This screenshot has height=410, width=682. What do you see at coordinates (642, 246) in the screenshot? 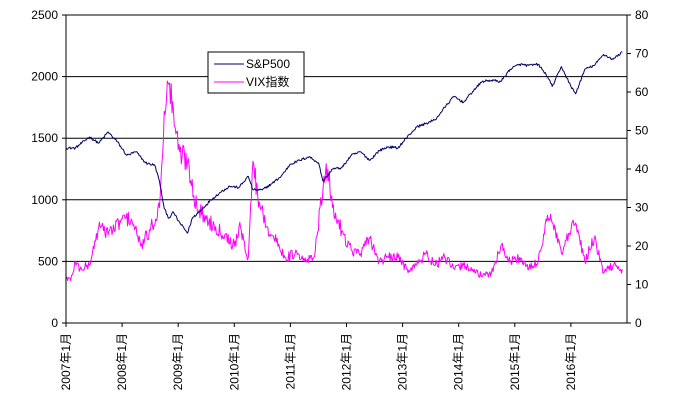
I see `right-tick-label: 20` at bounding box center [642, 246].